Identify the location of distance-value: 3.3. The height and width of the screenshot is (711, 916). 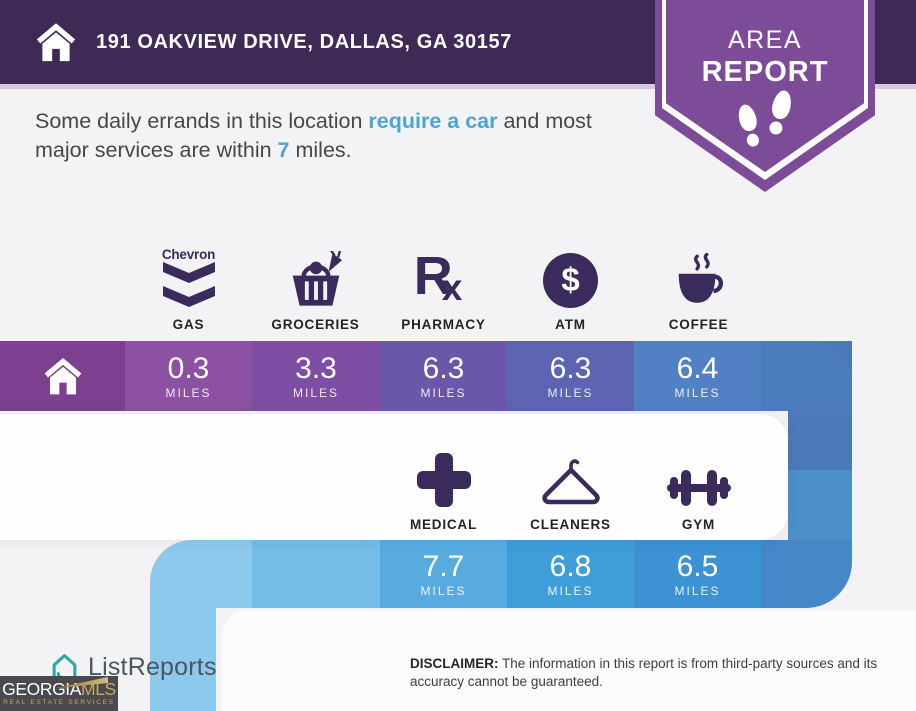
(316, 368).